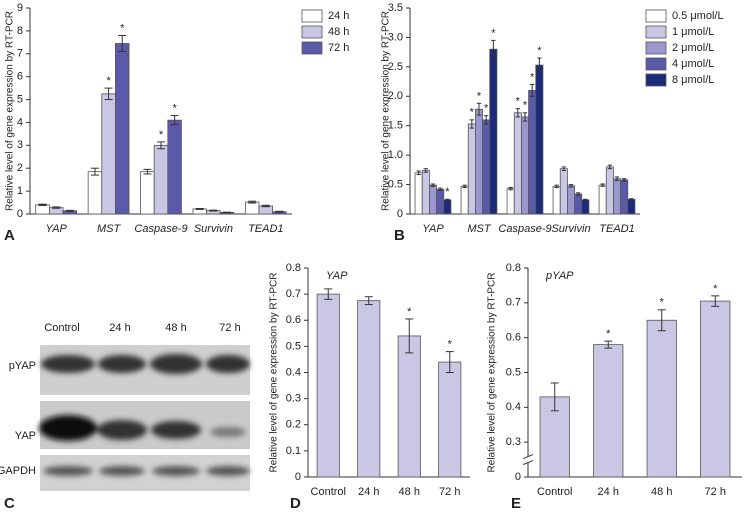 This screenshot has width=756, height=512. Describe the element at coordinates (661, 492) in the screenshot. I see `x-tick-label: 48 h` at that location.